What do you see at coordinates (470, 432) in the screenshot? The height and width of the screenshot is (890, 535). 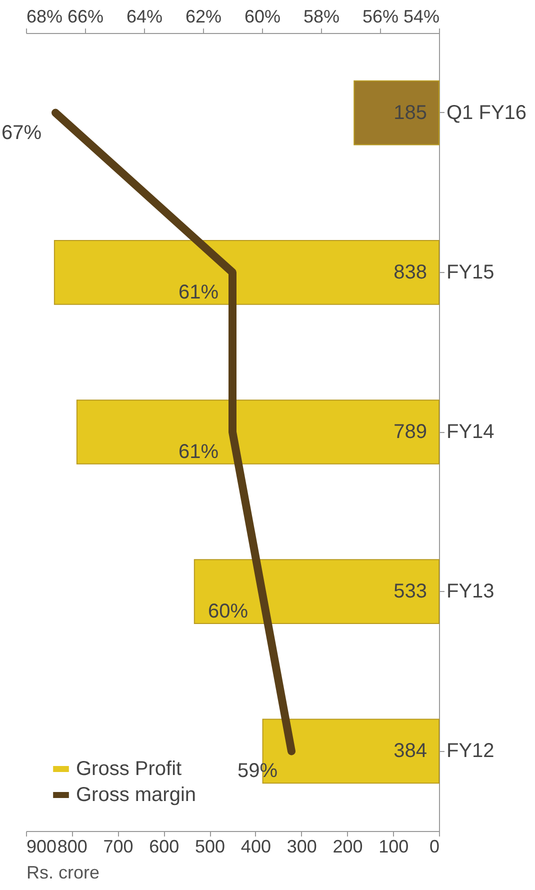 I see `y-tick-label: FY14` at bounding box center [470, 432].